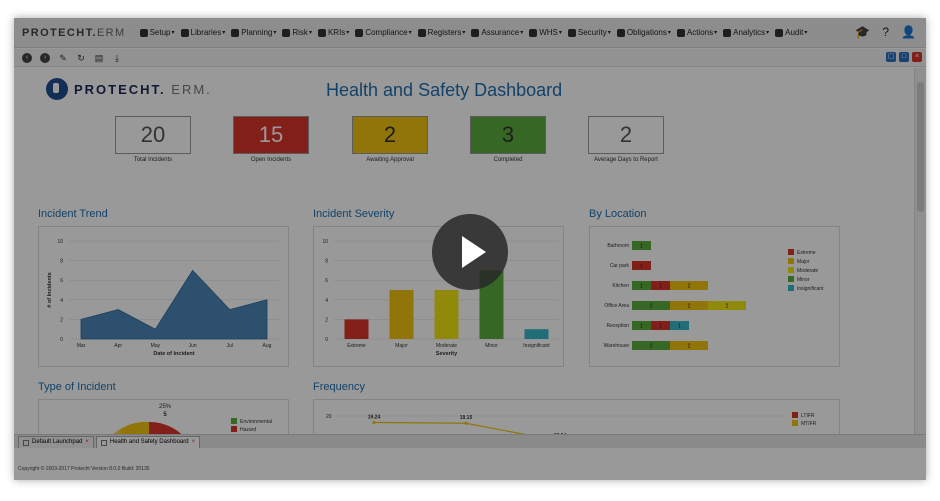  I want to click on close-icon: ×, so click(917, 57).